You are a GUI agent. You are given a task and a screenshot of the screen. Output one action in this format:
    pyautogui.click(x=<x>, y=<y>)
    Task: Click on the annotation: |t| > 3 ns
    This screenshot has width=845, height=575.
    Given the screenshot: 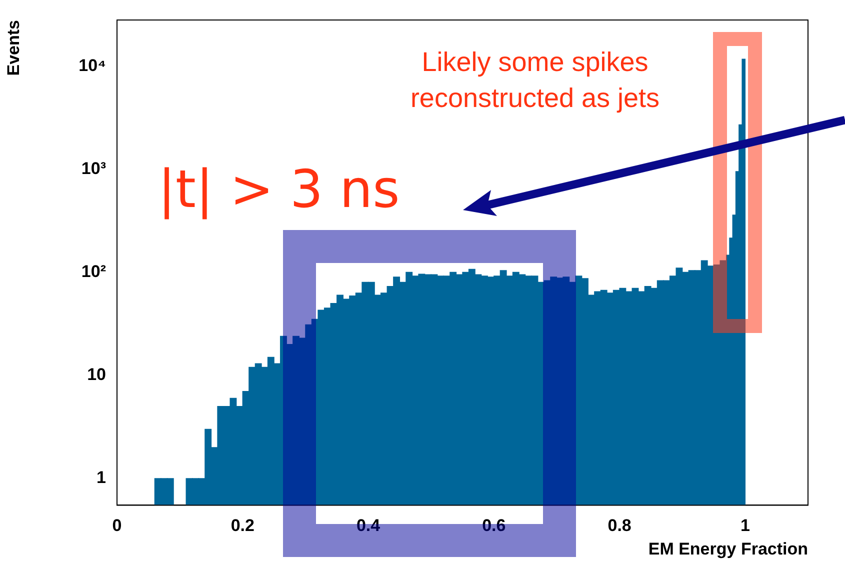 What is the action you would take?
    pyautogui.click(x=279, y=190)
    